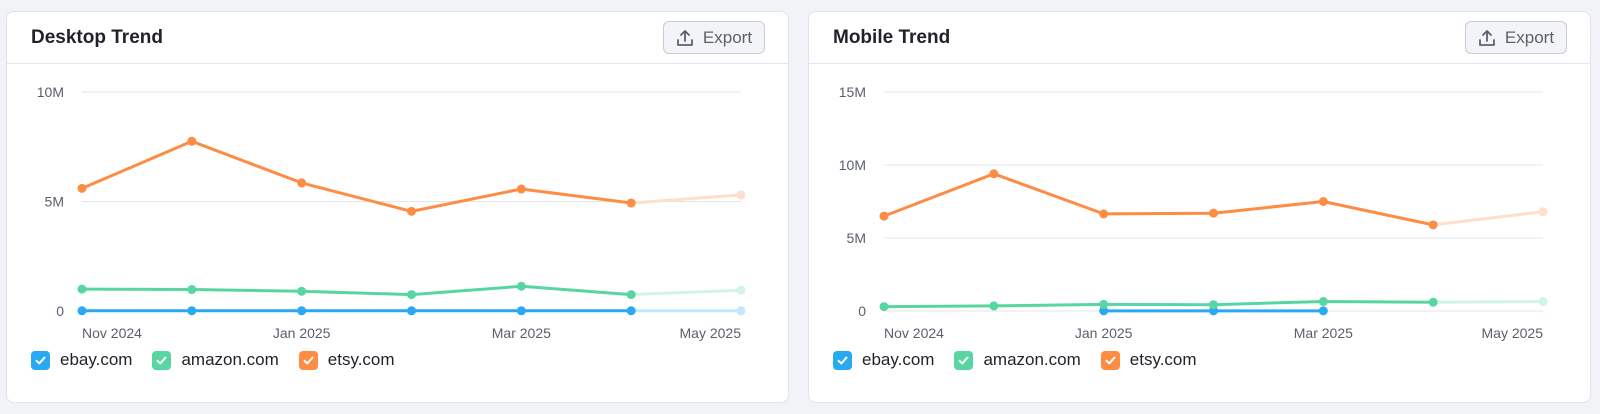 The width and height of the screenshot is (1600, 414). Describe the element at coordinates (397, 38) in the screenshot. I see `card-header: Desktop Trend Export` at that location.